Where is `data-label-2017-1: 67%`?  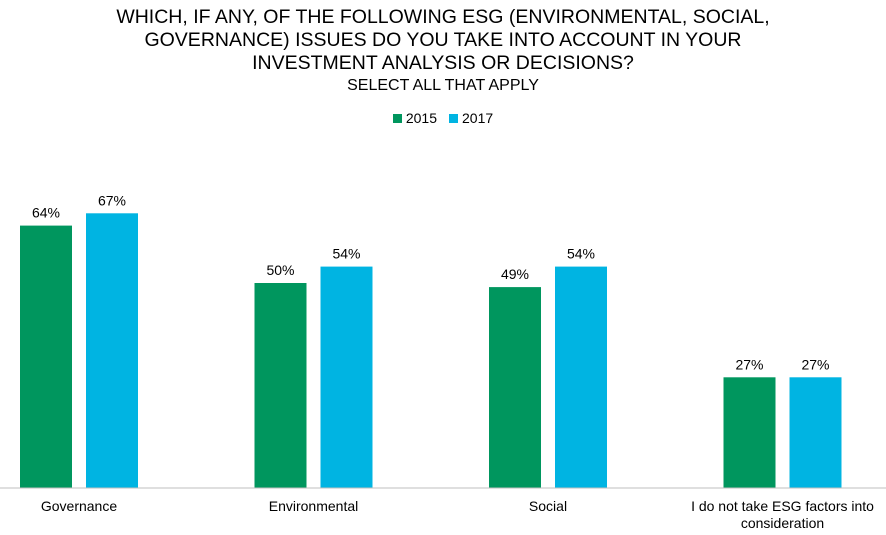
data-label-2017-1: 67% is located at coordinates (112, 200).